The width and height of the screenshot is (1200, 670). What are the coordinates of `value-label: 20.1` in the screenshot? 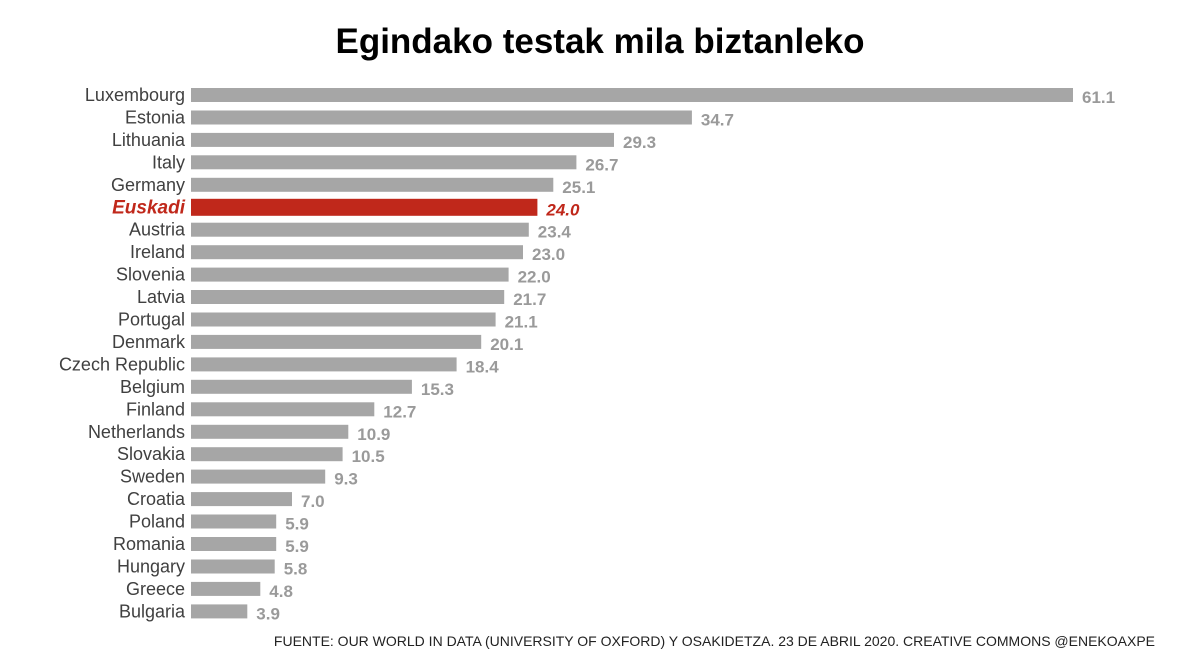 It's located at (506, 344).